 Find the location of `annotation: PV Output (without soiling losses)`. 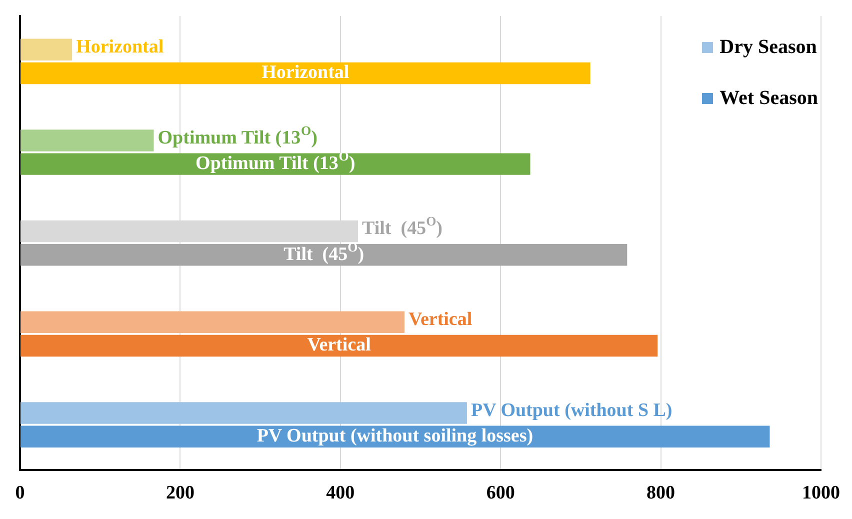

annotation: PV Output (without soiling losses) is located at coordinates (395, 435).